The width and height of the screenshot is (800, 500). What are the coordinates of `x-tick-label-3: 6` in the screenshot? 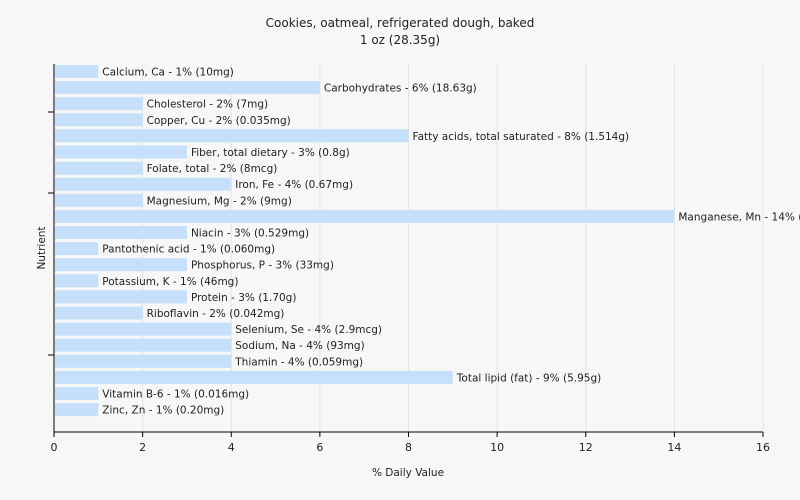 It's located at (319, 447).